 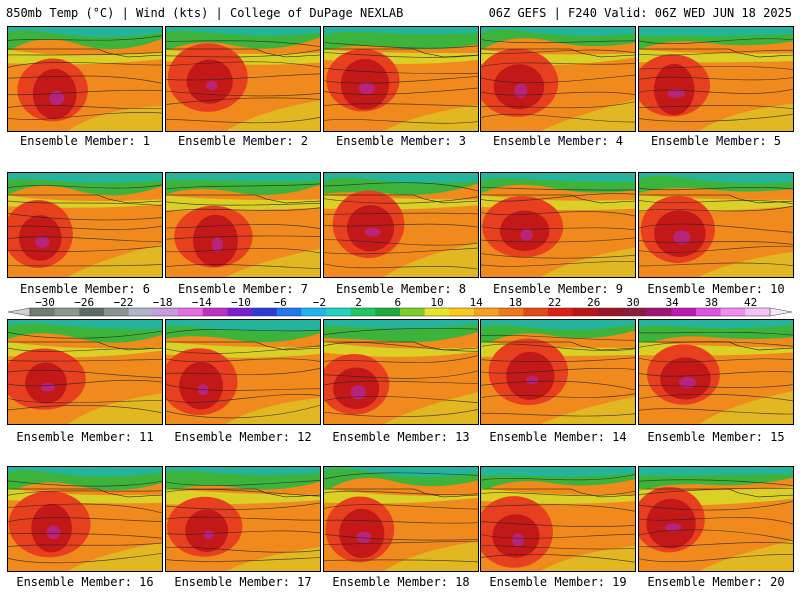 What do you see at coordinates (85, 582) in the screenshot?
I see `ensemble-member-label: Ensemble Member: 16` at bounding box center [85, 582].